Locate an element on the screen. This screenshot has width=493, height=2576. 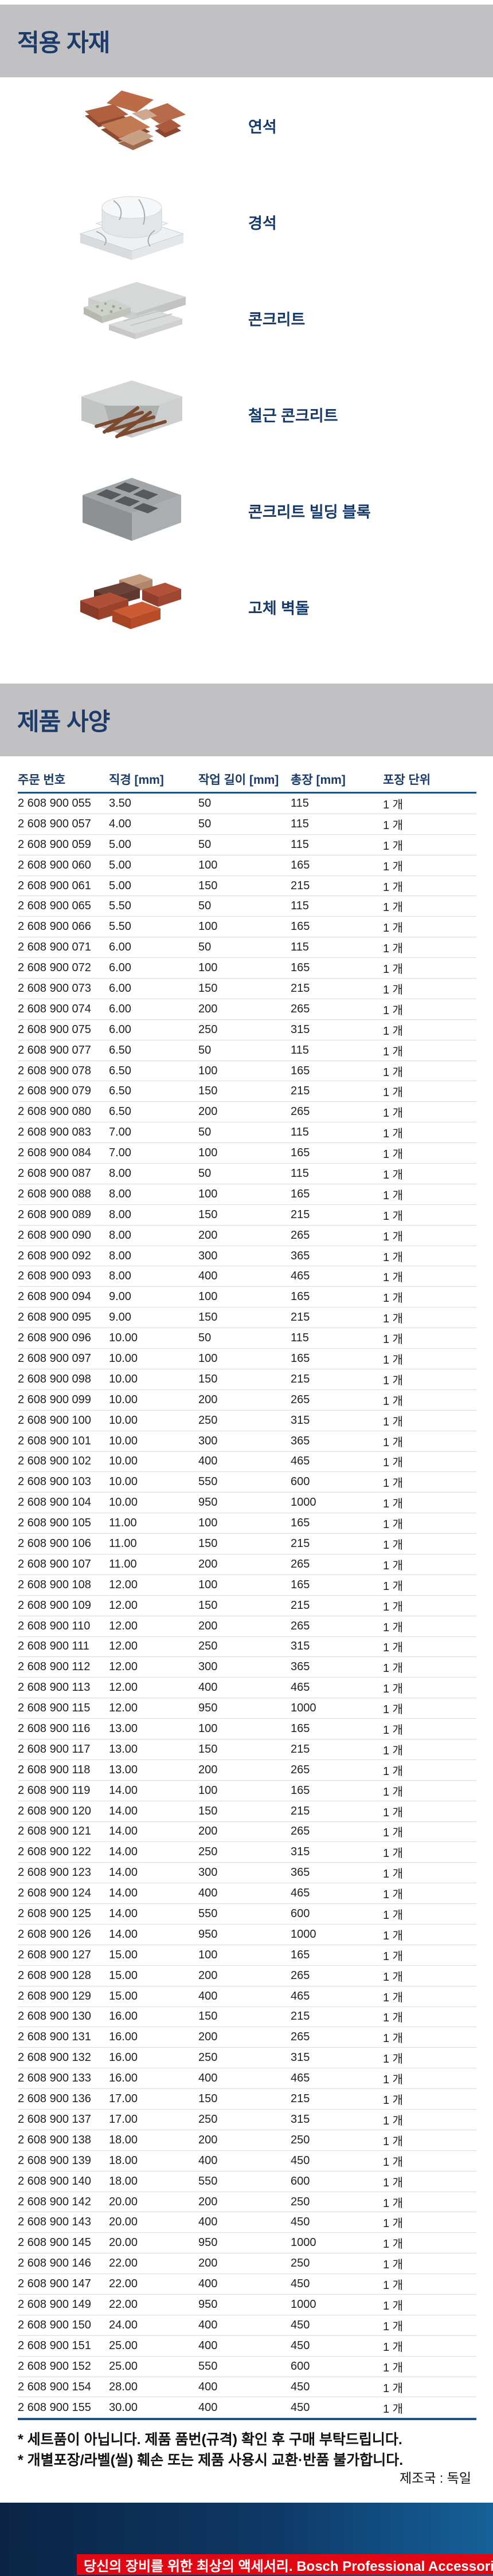
table-row: 2 608 900 099 10.00 200 265 1 개 is located at coordinates (247, 1401).